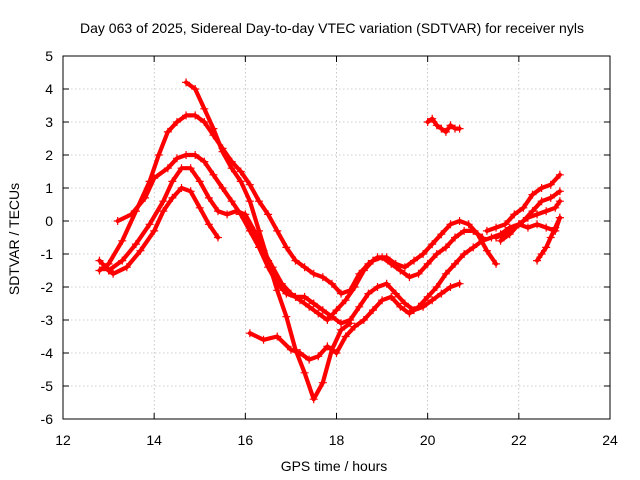  What do you see at coordinates (548, 239) in the screenshot?
I see `series-trace` at bounding box center [548, 239].